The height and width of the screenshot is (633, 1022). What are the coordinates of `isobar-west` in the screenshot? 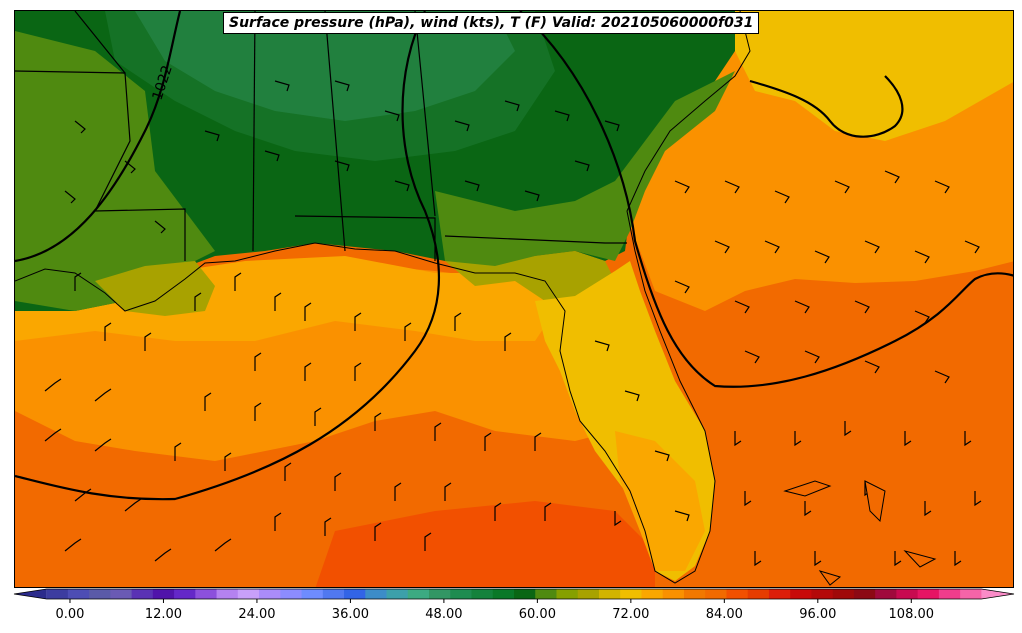 It's located at (98, 137).